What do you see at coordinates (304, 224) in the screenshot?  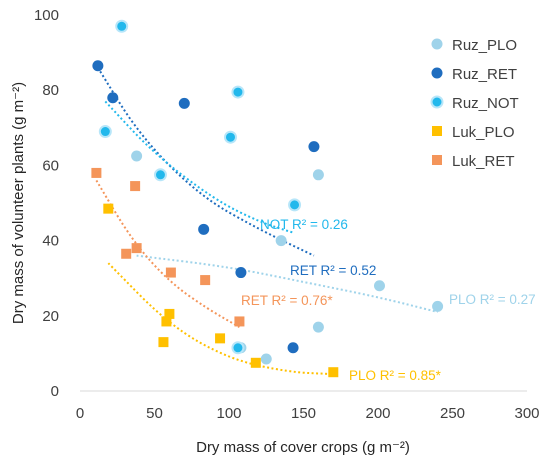 I see `fit-label-ruz-not: NOT R² = 0.26` at bounding box center [304, 224].